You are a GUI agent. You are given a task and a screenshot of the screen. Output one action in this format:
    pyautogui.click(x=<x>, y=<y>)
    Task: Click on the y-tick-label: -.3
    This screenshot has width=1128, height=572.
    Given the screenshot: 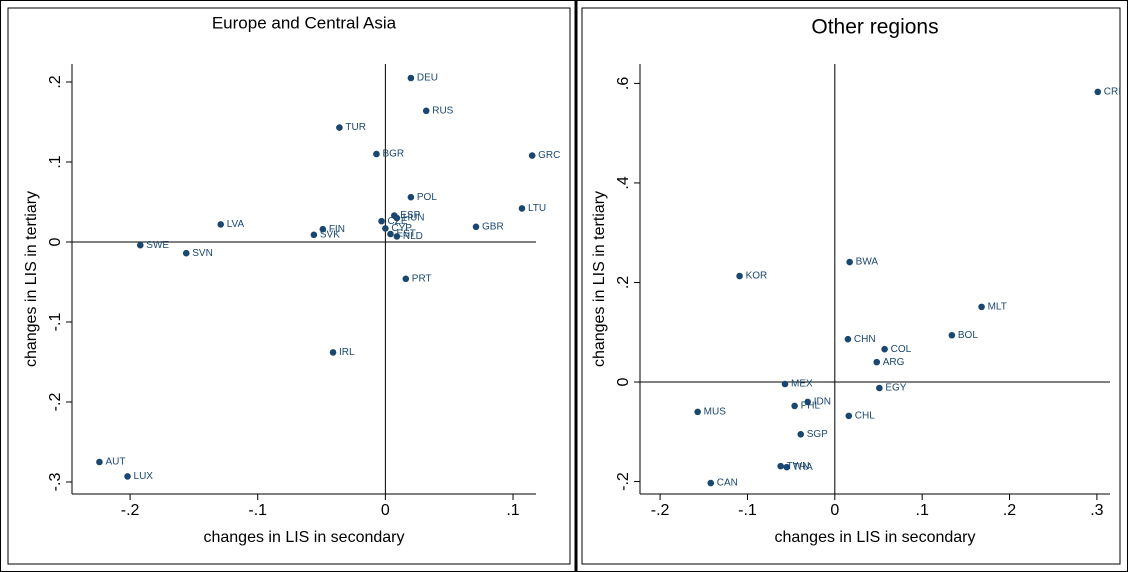 What is the action you would take?
    pyautogui.click(x=55, y=482)
    